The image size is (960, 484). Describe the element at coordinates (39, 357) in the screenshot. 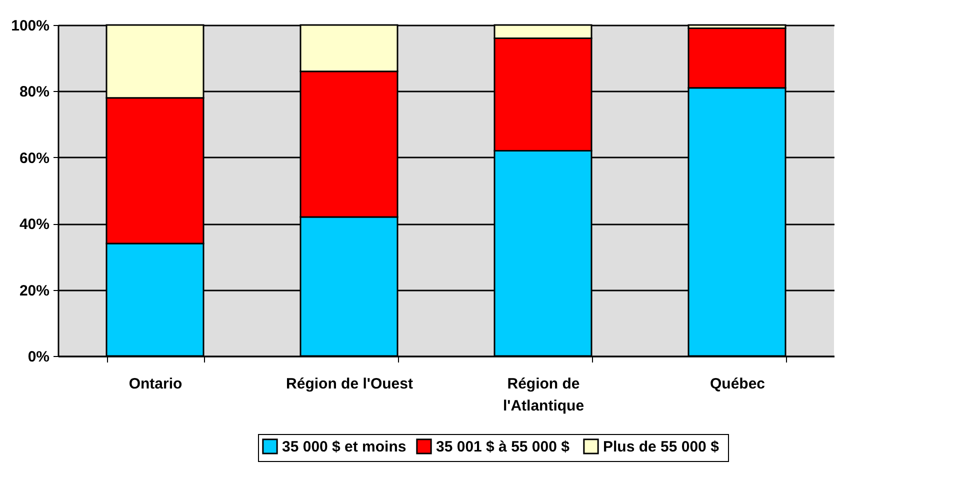

I see `y-tick-label: 0%` at that location.